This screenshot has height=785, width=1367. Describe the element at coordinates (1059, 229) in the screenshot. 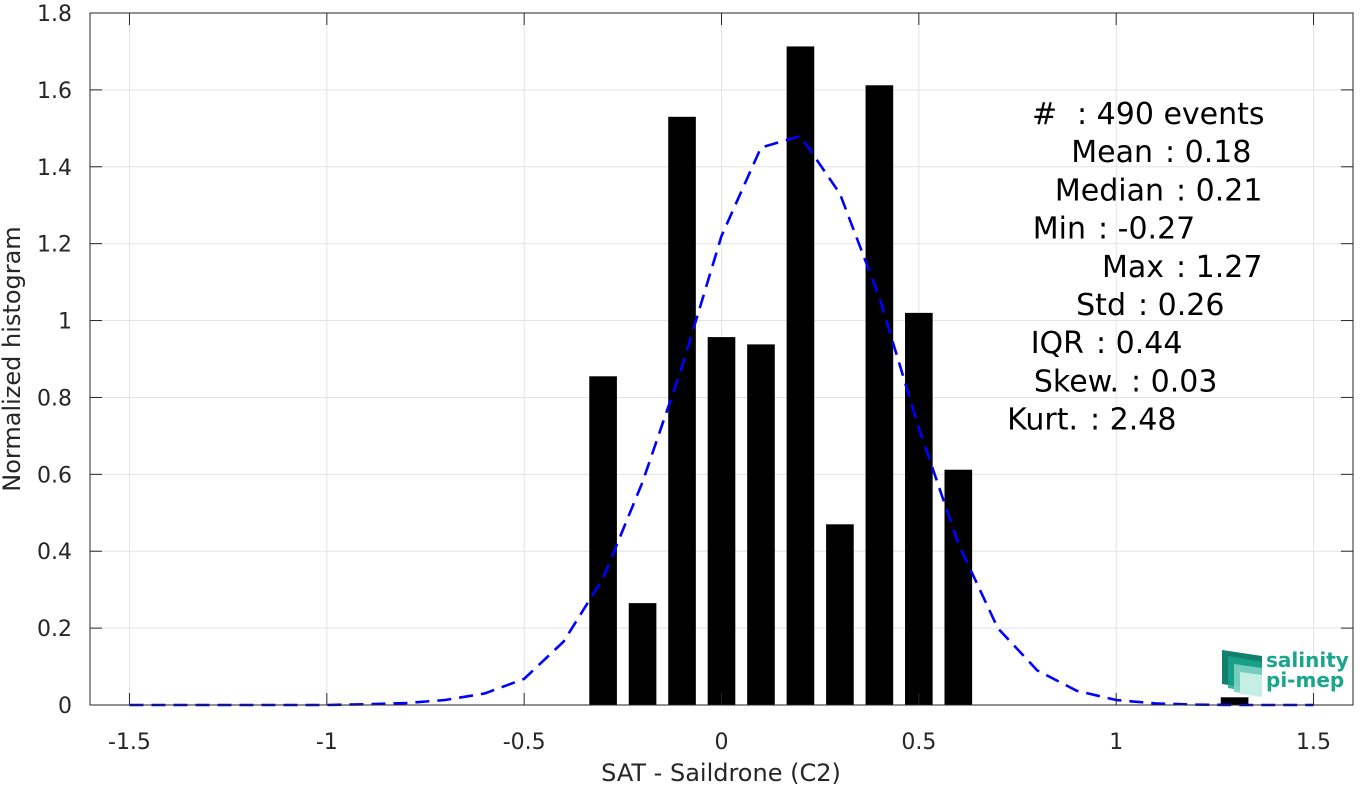

I see `stat-label: Min` at that location.